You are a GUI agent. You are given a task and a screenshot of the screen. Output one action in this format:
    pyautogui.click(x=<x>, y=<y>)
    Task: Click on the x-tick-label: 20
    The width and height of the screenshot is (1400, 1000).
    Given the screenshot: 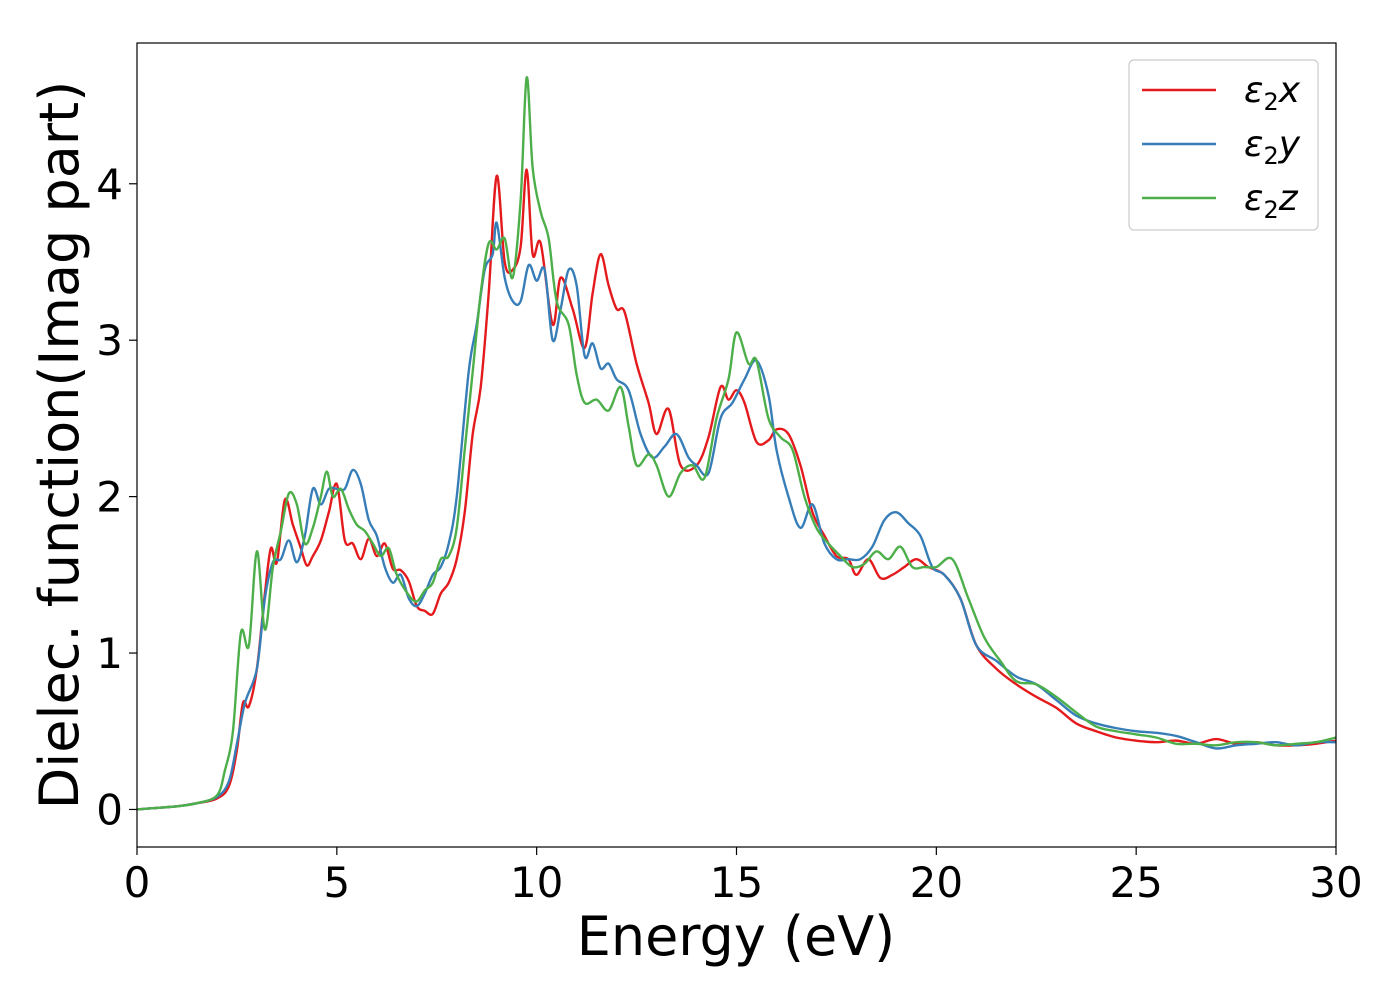 What is the action you would take?
    pyautogui.click(x=936, y=882)
    